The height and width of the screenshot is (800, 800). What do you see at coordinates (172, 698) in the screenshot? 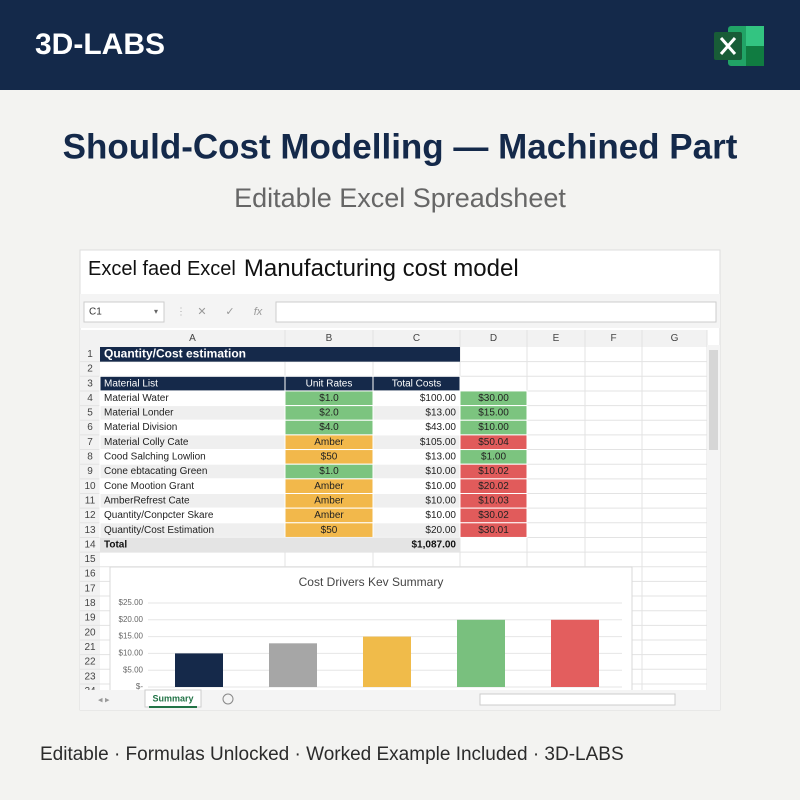
I see `tab-label: Summary` at bounding box center [172, 698].